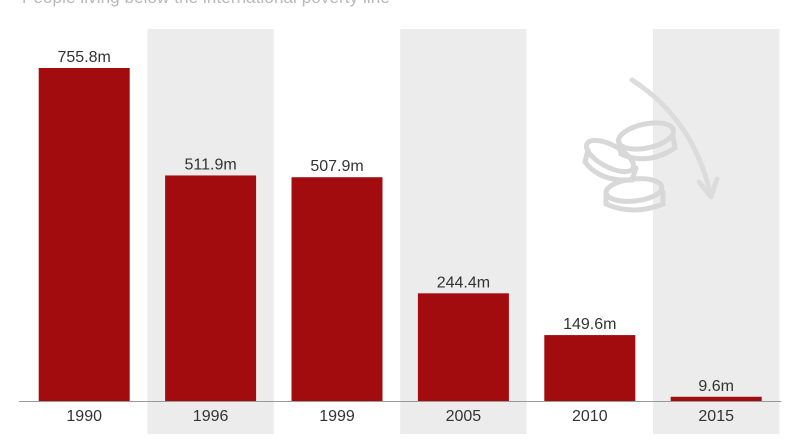 The height and width of the screenshot is (445, 800). I want to click on value-label-1999: 507.9m, so click(336, 166).